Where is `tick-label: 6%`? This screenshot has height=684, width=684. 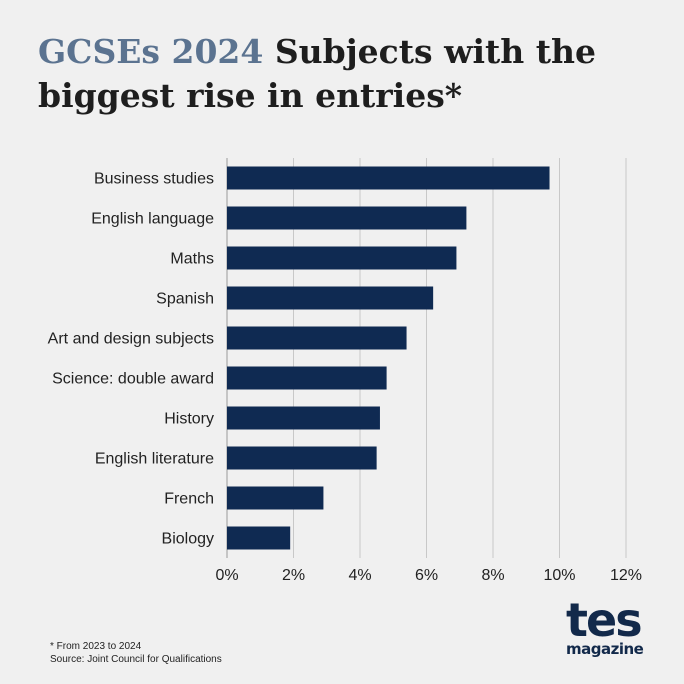 tick-label: 6% is located at coordinates (426, 575).